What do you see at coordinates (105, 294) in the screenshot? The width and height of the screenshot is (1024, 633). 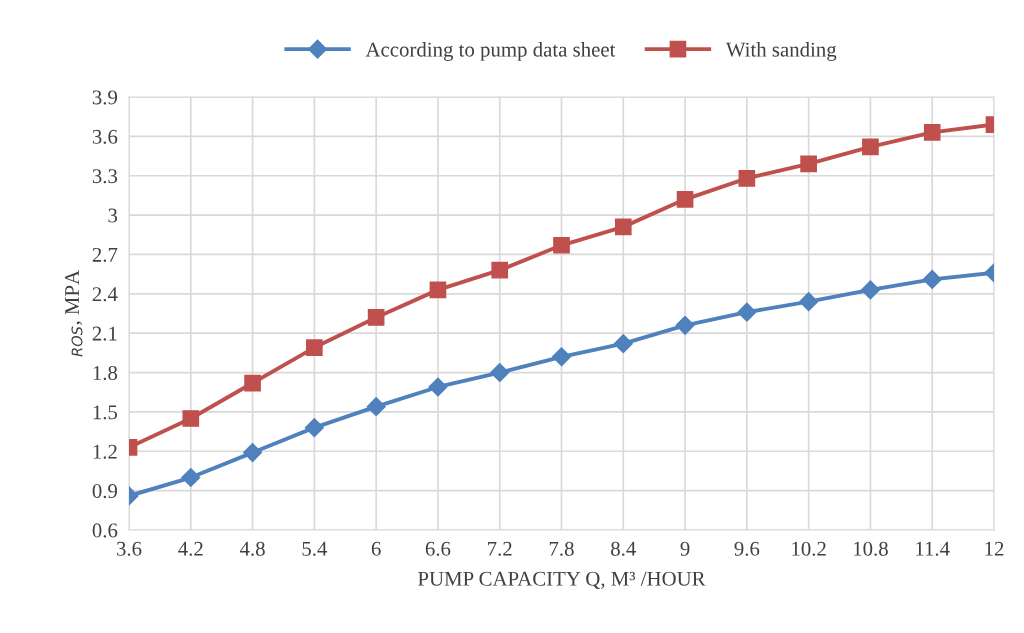 I see `y-tick-label: 2.4` at bounding box center [105, 294].